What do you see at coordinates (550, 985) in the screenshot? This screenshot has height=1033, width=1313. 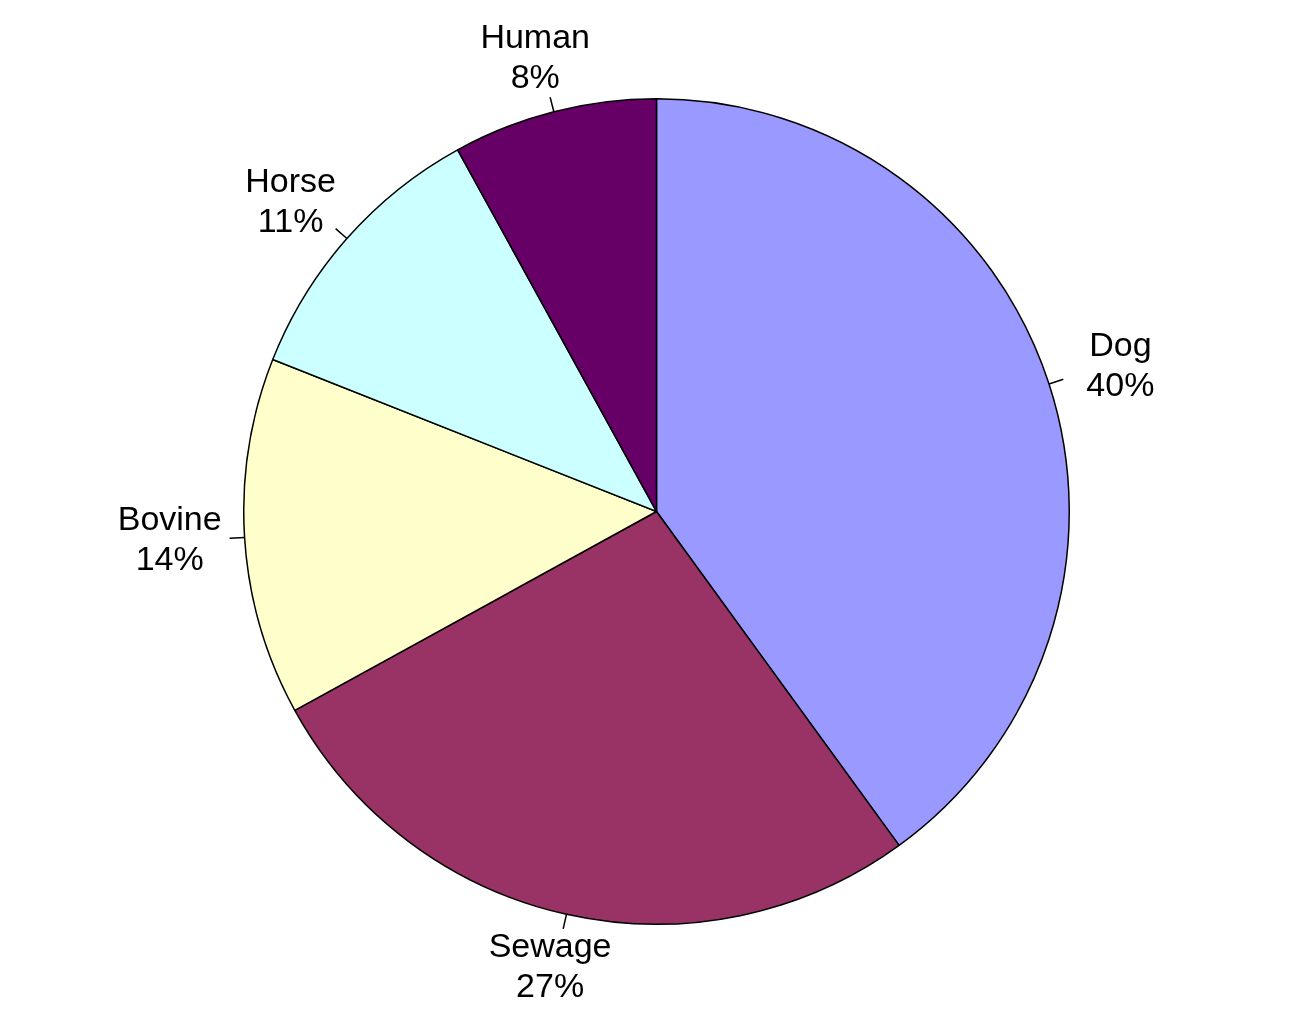 I see `data-label: 27%` at bounding box center [550, 985].